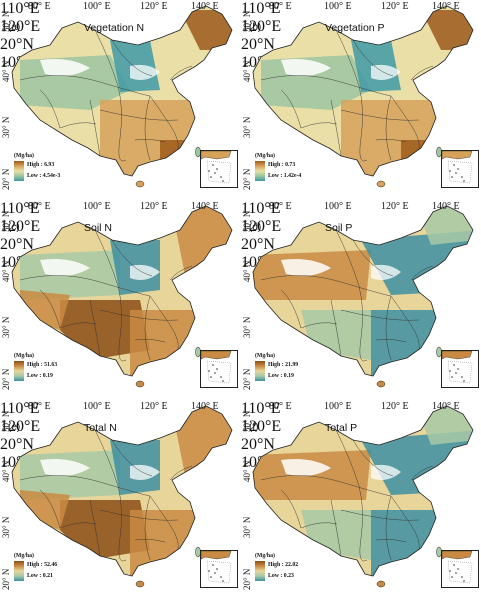 This screenshot has width=481, height=600. I want to click on legend-low-value: Low : 0.19, so click(40, 377).